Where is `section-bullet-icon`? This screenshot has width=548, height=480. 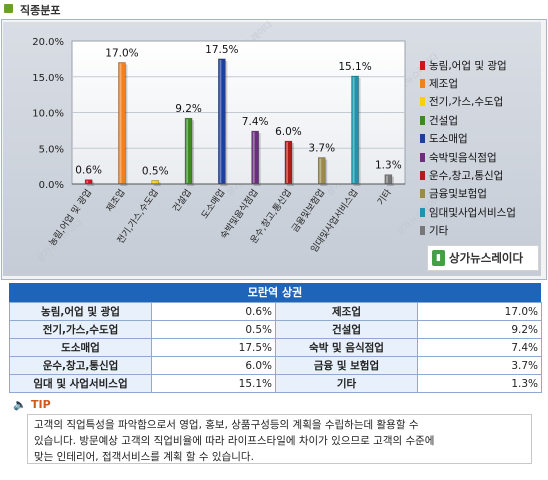 section-bullet-icon is located at coordinates (8, 8).